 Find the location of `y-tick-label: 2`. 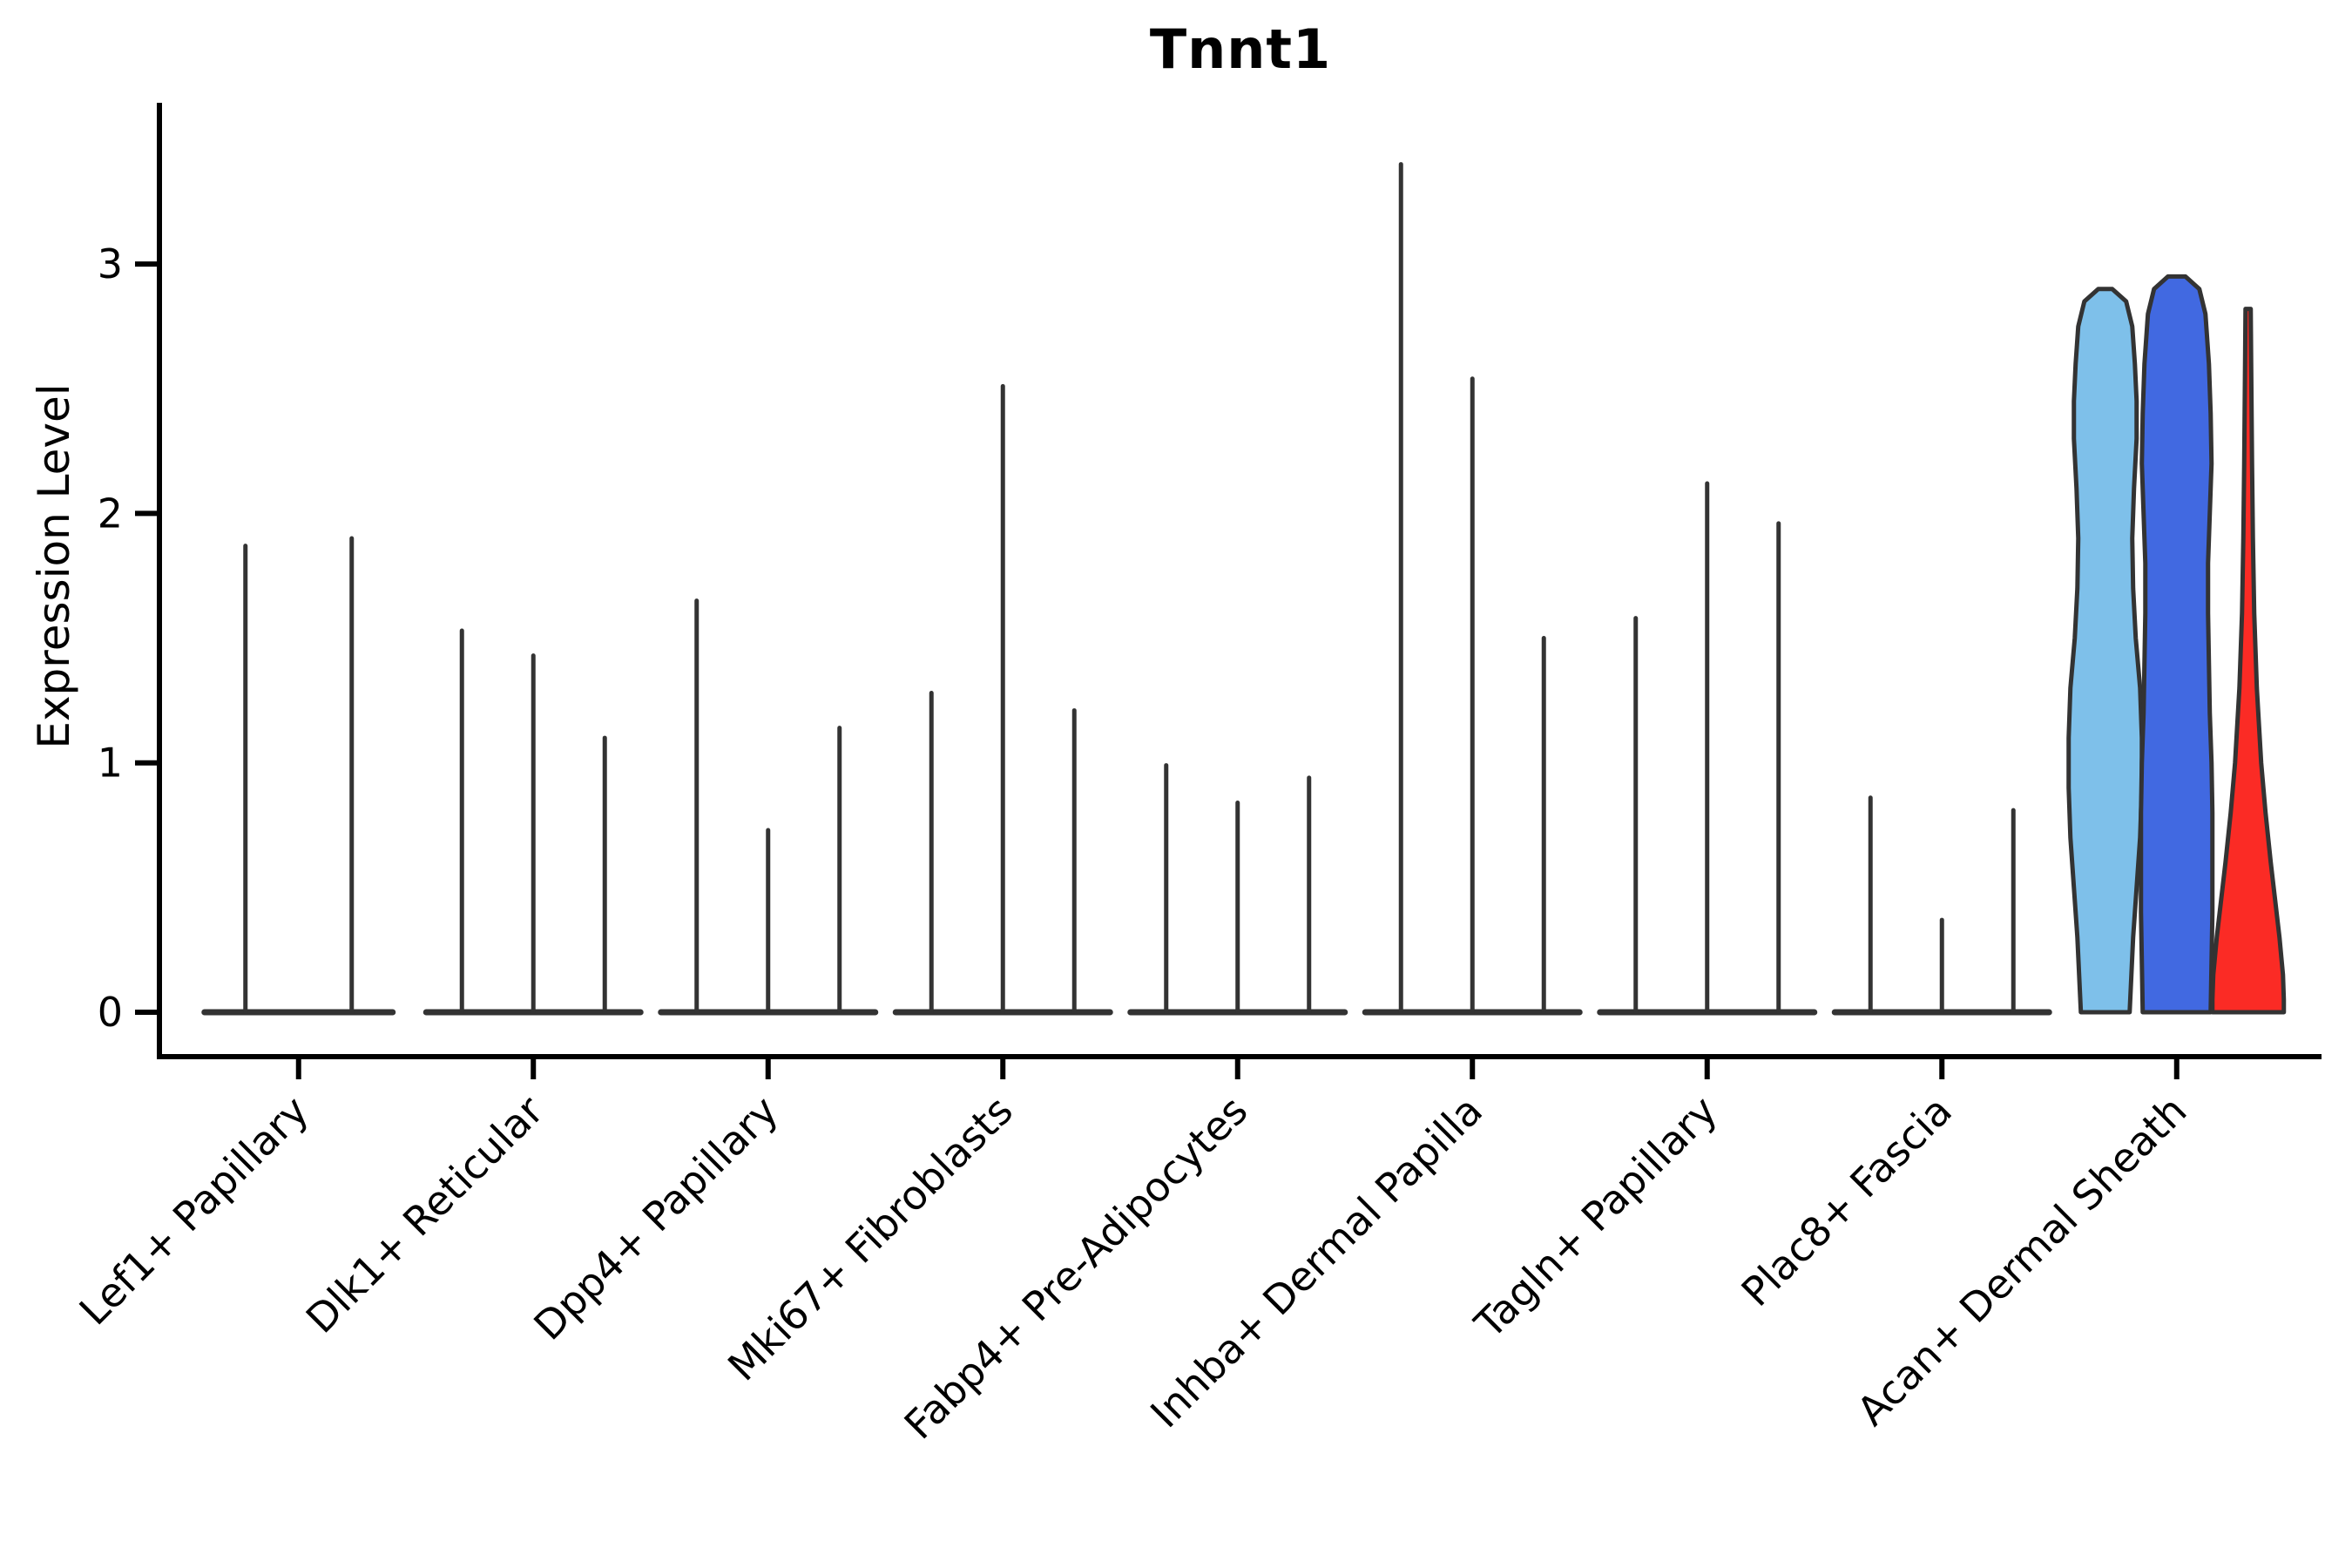

y-tick-label: 2 is located at coordinates (110, 513).